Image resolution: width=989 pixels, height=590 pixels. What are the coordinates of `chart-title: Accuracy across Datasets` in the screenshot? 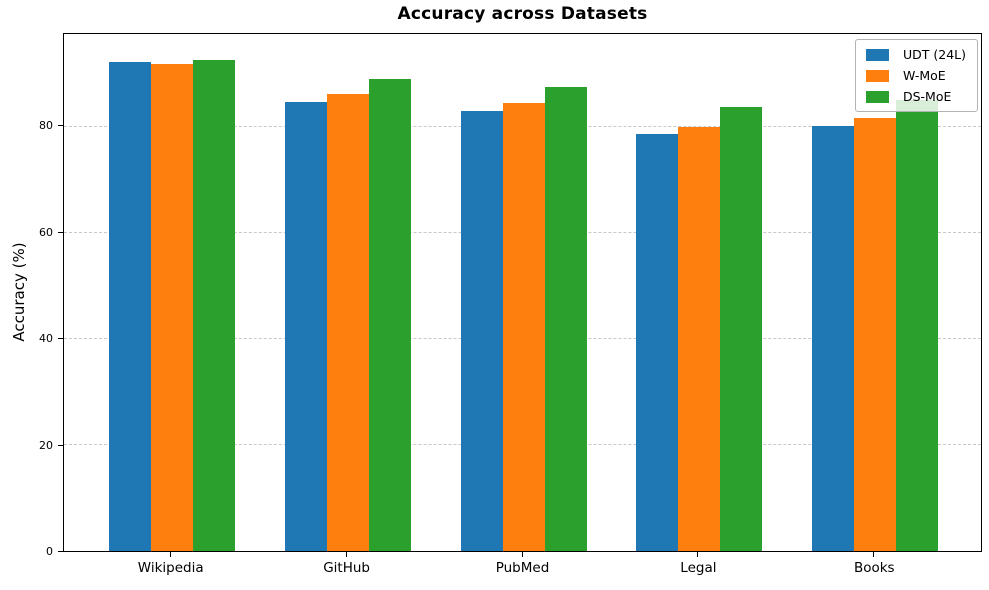 It's located at (522, 14).